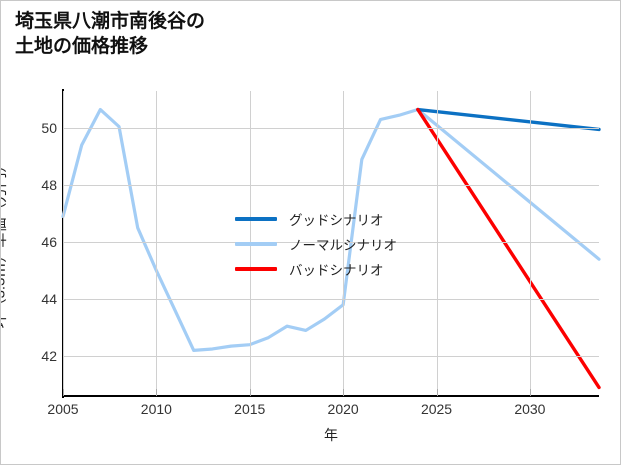  Describe the element at coordinates (4, 243) in the screenshot. I see `y-axis-label: 坪（3.3㎡）単価（万円）` at that location.